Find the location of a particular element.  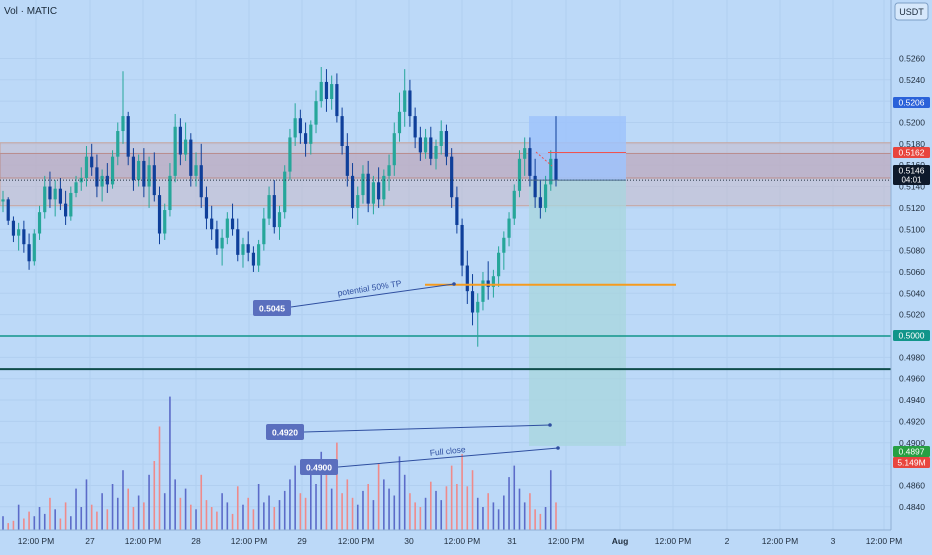

time-axis is located at coordinates (445, 540).